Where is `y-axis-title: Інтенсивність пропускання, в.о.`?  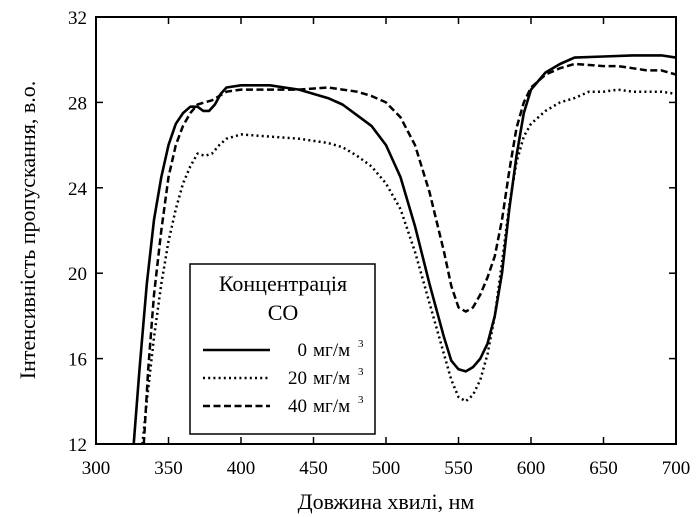 y-axis-title: Інтенсивність пропускання, в.о. is located at coordinates (27, 230).